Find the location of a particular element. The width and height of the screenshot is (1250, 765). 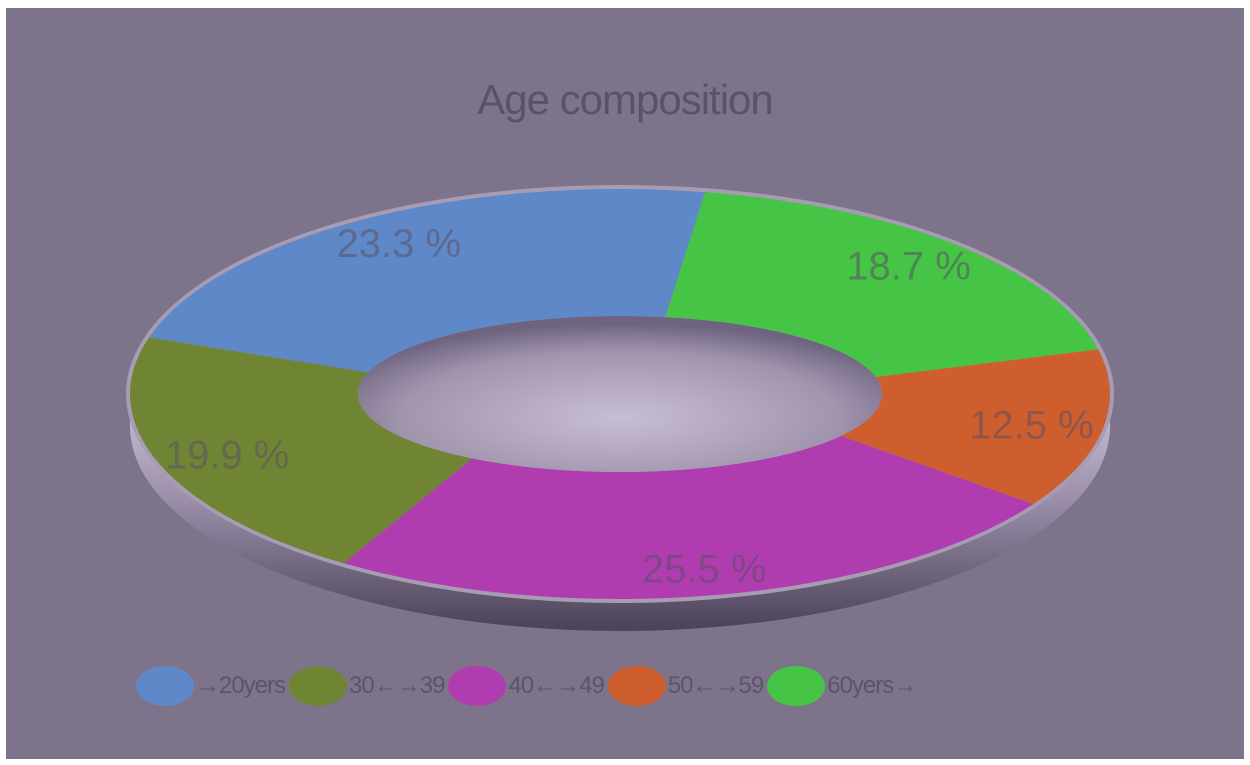

chart-legend: →20yers 30←→39 40←→49 50←→59 60yers→ is located at coordinates (528, 686).